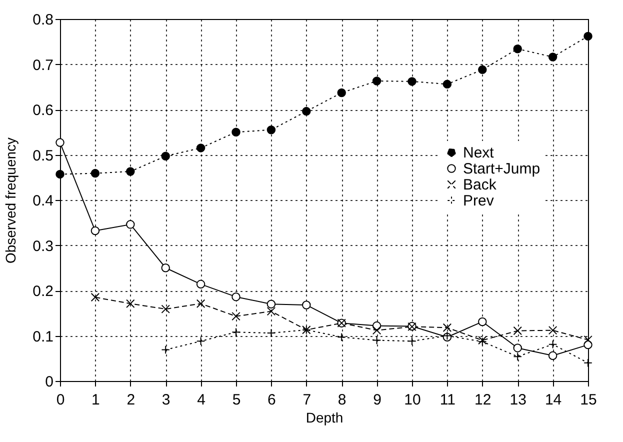 The image size is (623, 442). What do you see at coordinates (479, 153) in the screenshot?
I see `legend-label: Next` at bounding box center [479, 153].